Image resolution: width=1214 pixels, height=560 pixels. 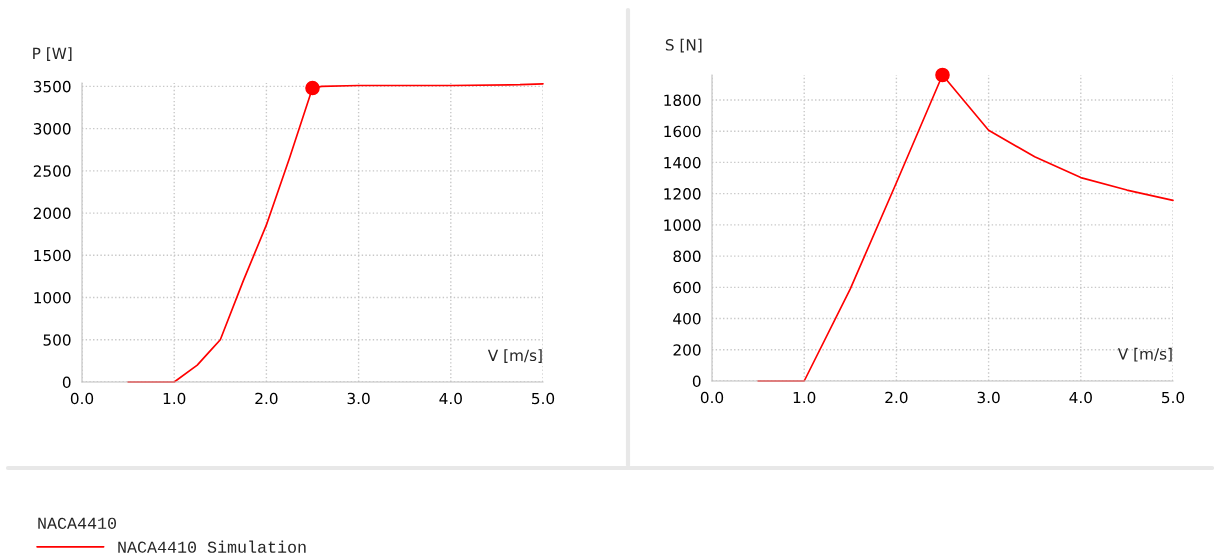 I want to click on y-tick-label: 3500, so click(x=52, y=86).